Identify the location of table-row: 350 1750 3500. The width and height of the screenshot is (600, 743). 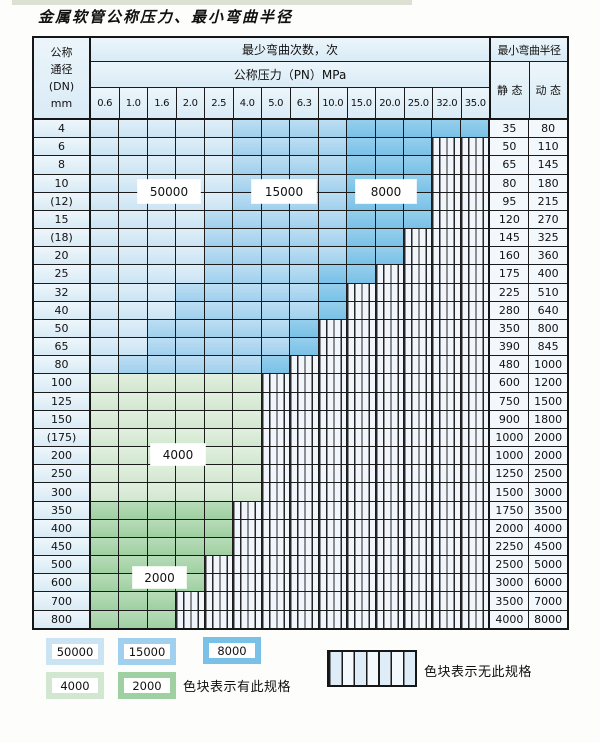
(300, 510).